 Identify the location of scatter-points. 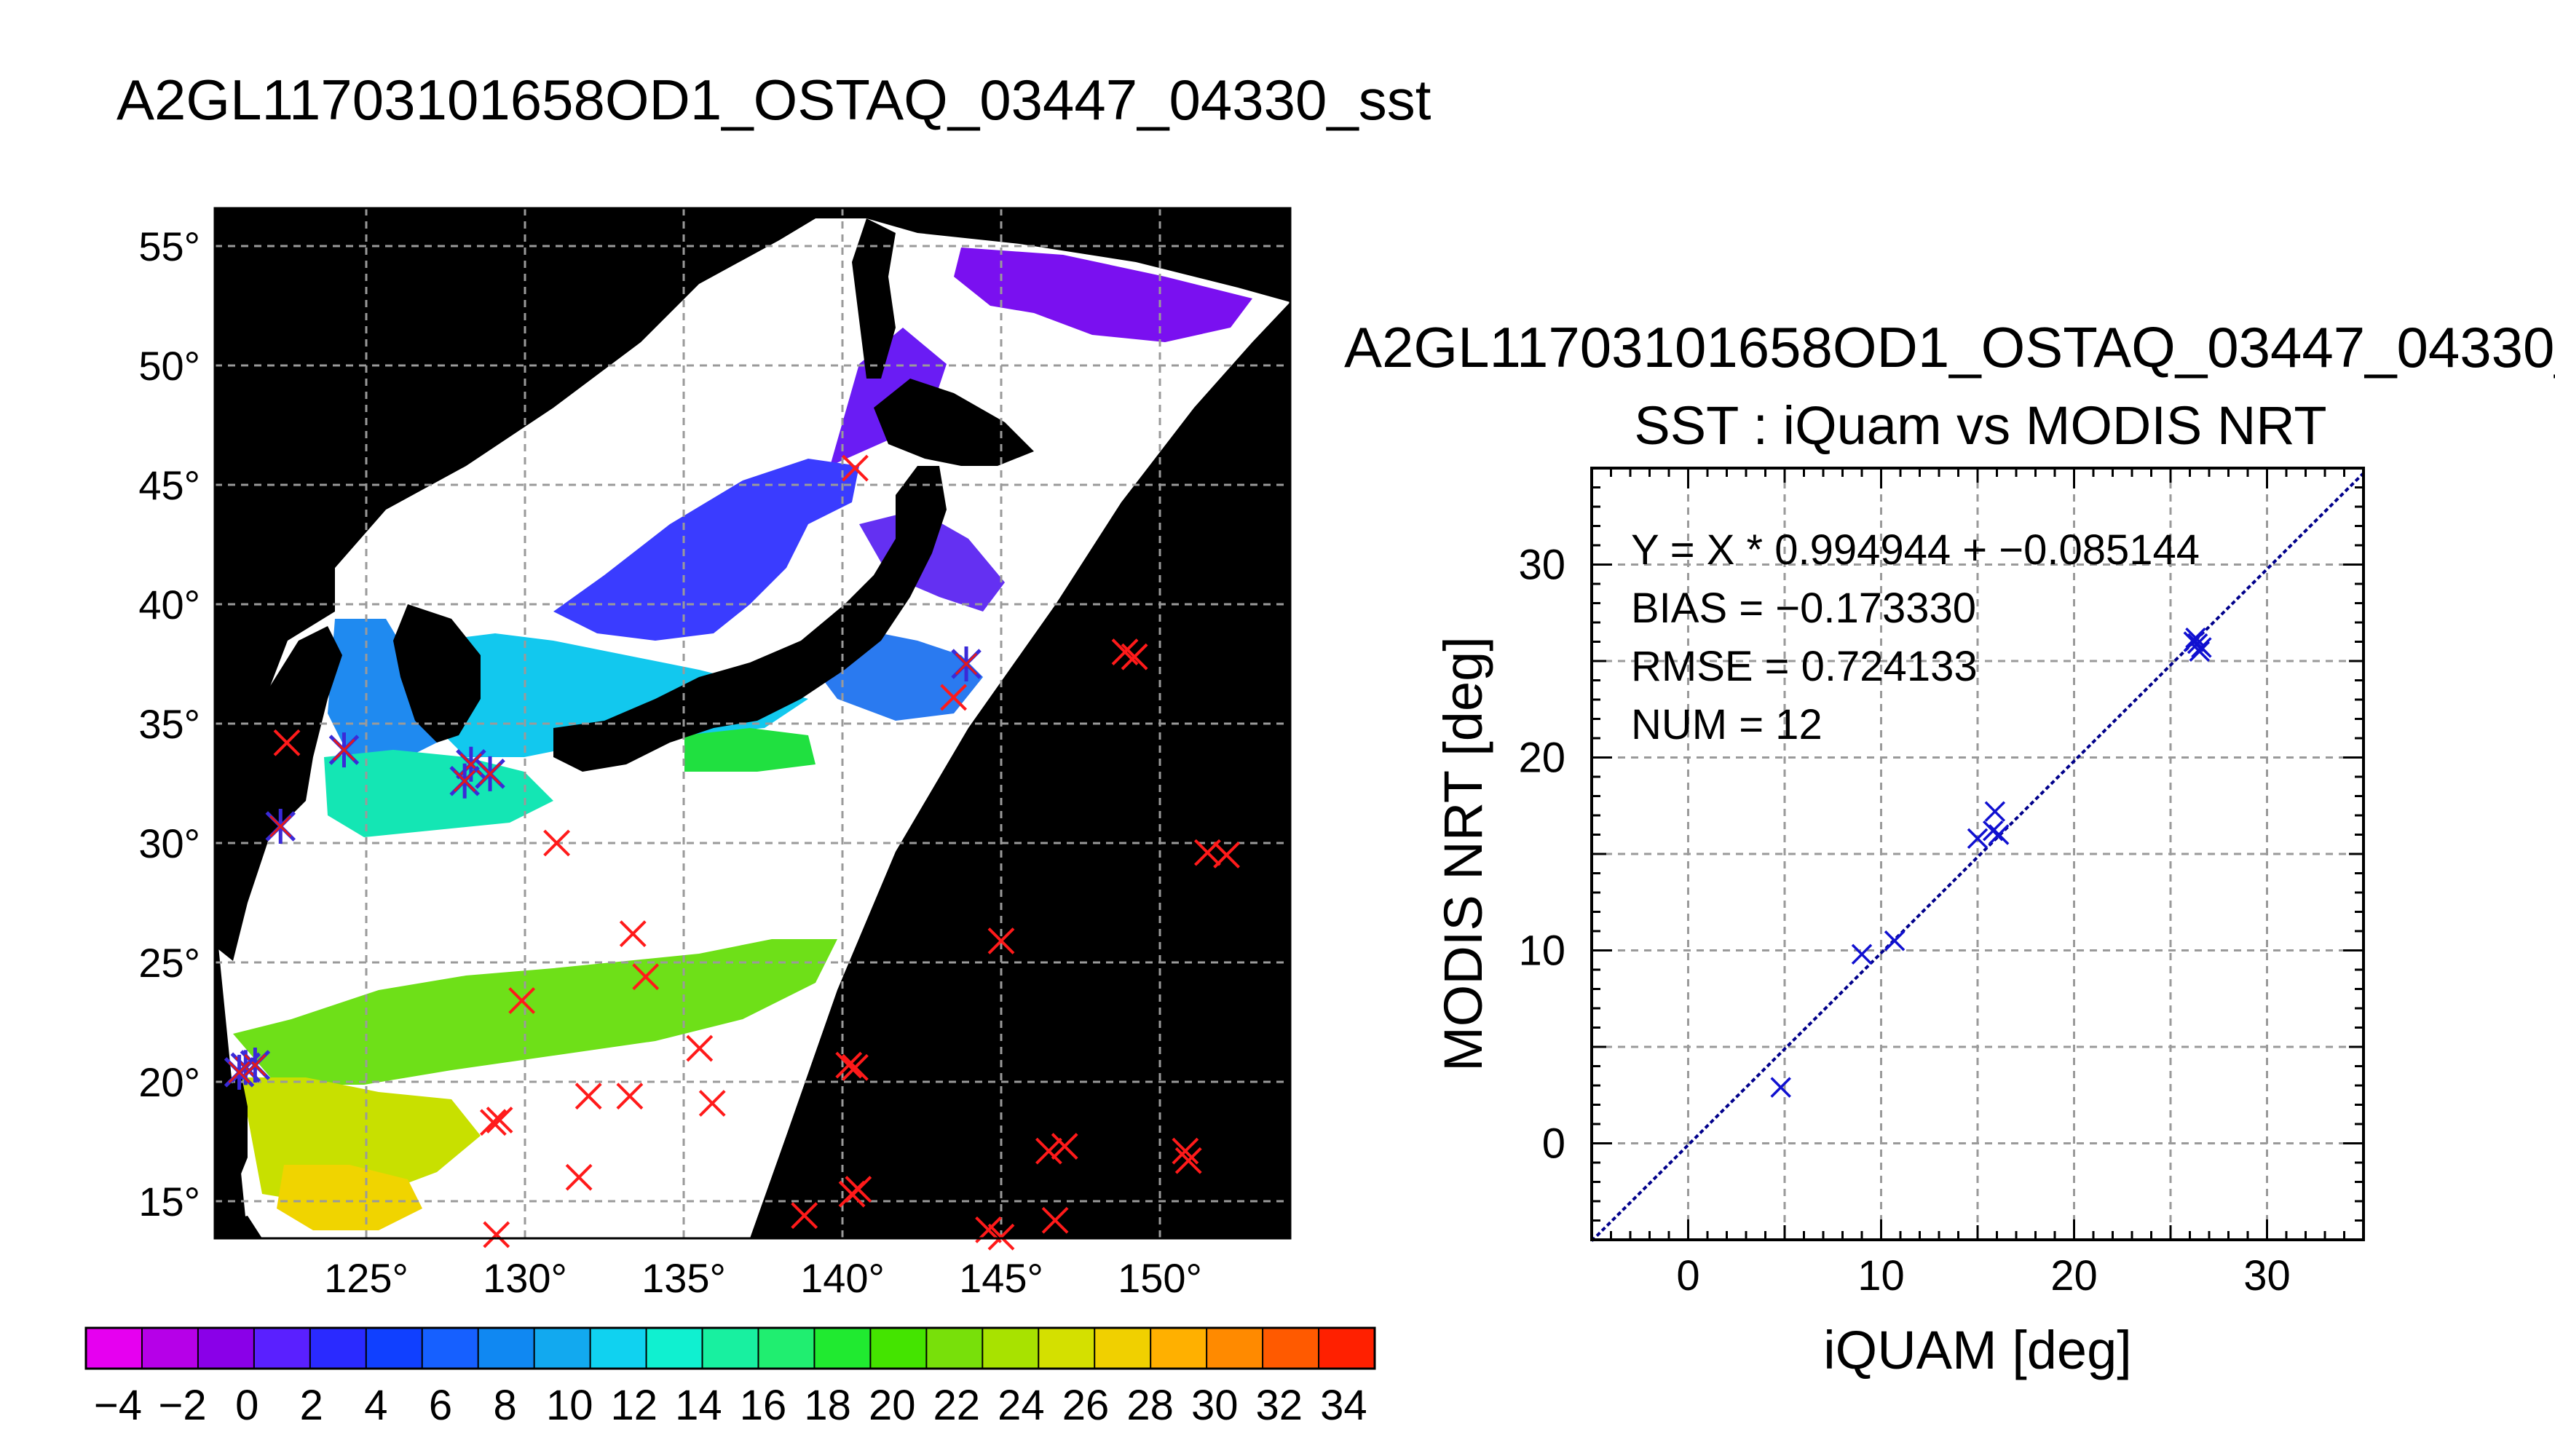
(1991, 862).